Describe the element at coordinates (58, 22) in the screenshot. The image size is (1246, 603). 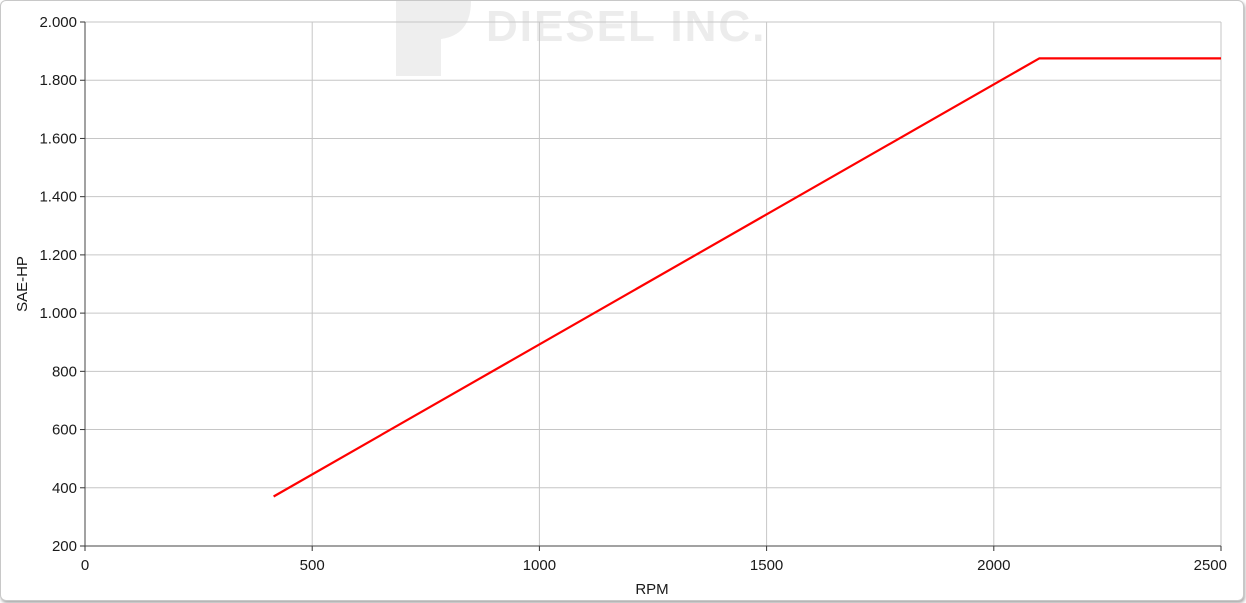
I see `y-tick-label: 2.000` at that location.